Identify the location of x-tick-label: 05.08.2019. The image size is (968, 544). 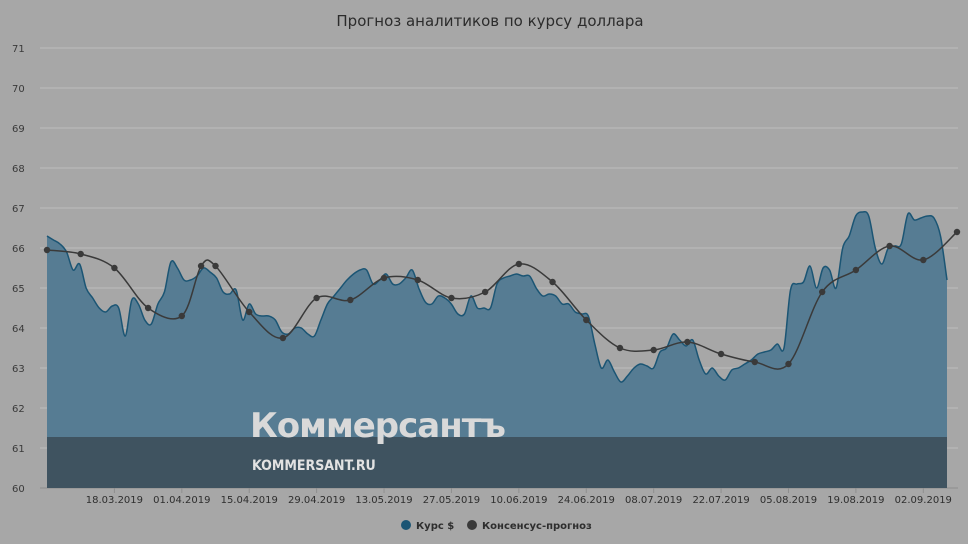
(788, 500).